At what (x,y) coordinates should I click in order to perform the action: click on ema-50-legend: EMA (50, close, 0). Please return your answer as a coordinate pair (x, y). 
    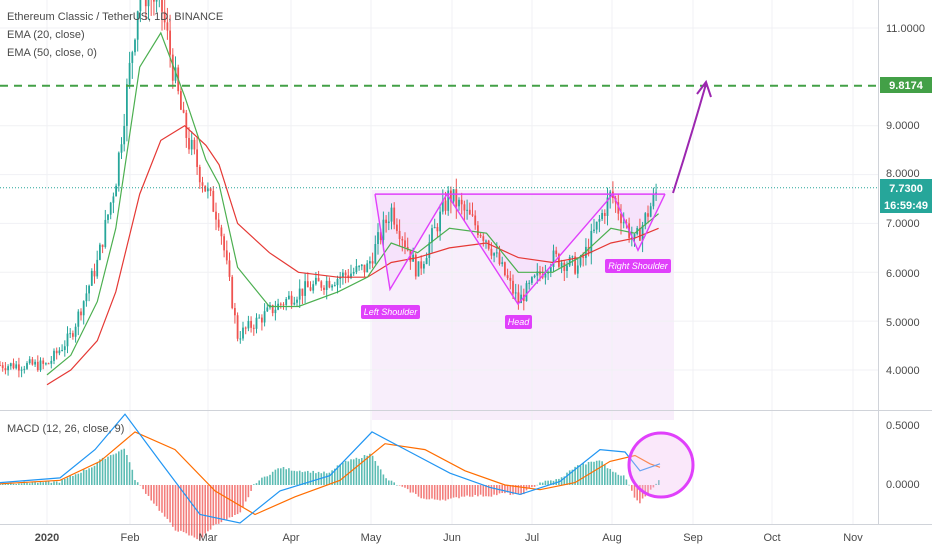
    Looking at the image, I should click on (52, 53).